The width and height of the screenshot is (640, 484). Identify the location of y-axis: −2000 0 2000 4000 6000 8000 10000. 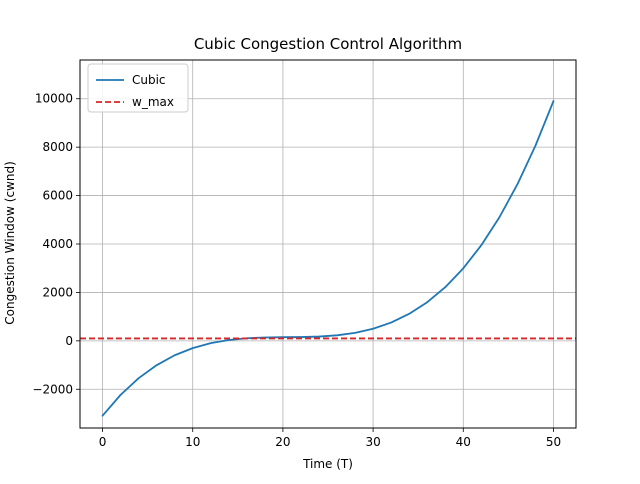
(56, 244).